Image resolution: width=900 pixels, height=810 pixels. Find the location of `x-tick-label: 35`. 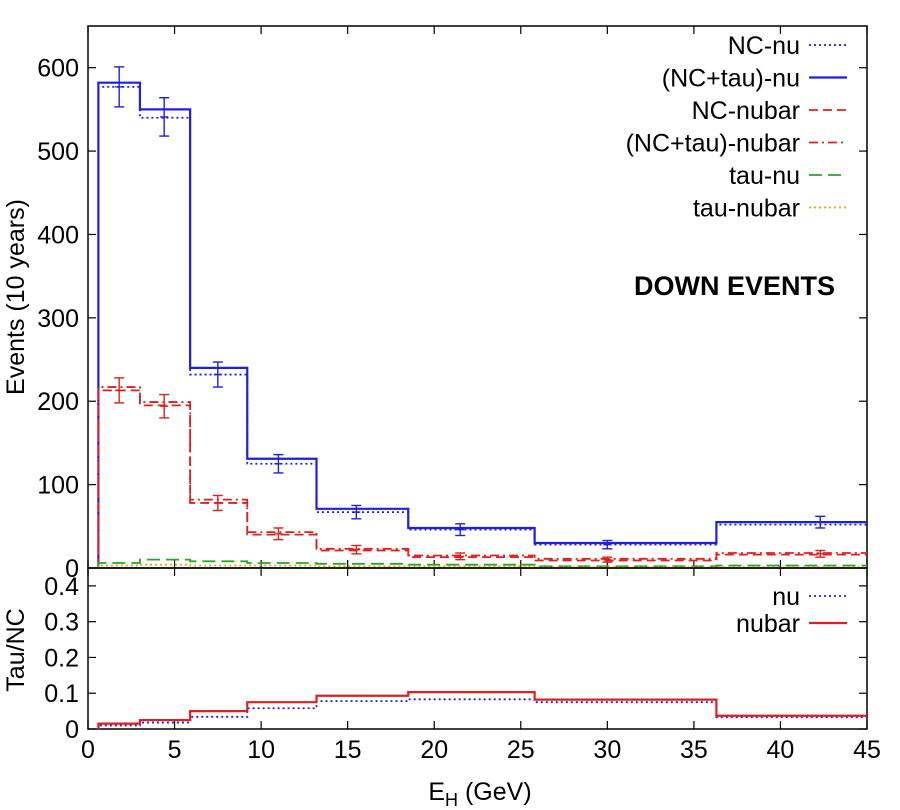

x-tick-label: 35 is located at coordinates (694, 750).